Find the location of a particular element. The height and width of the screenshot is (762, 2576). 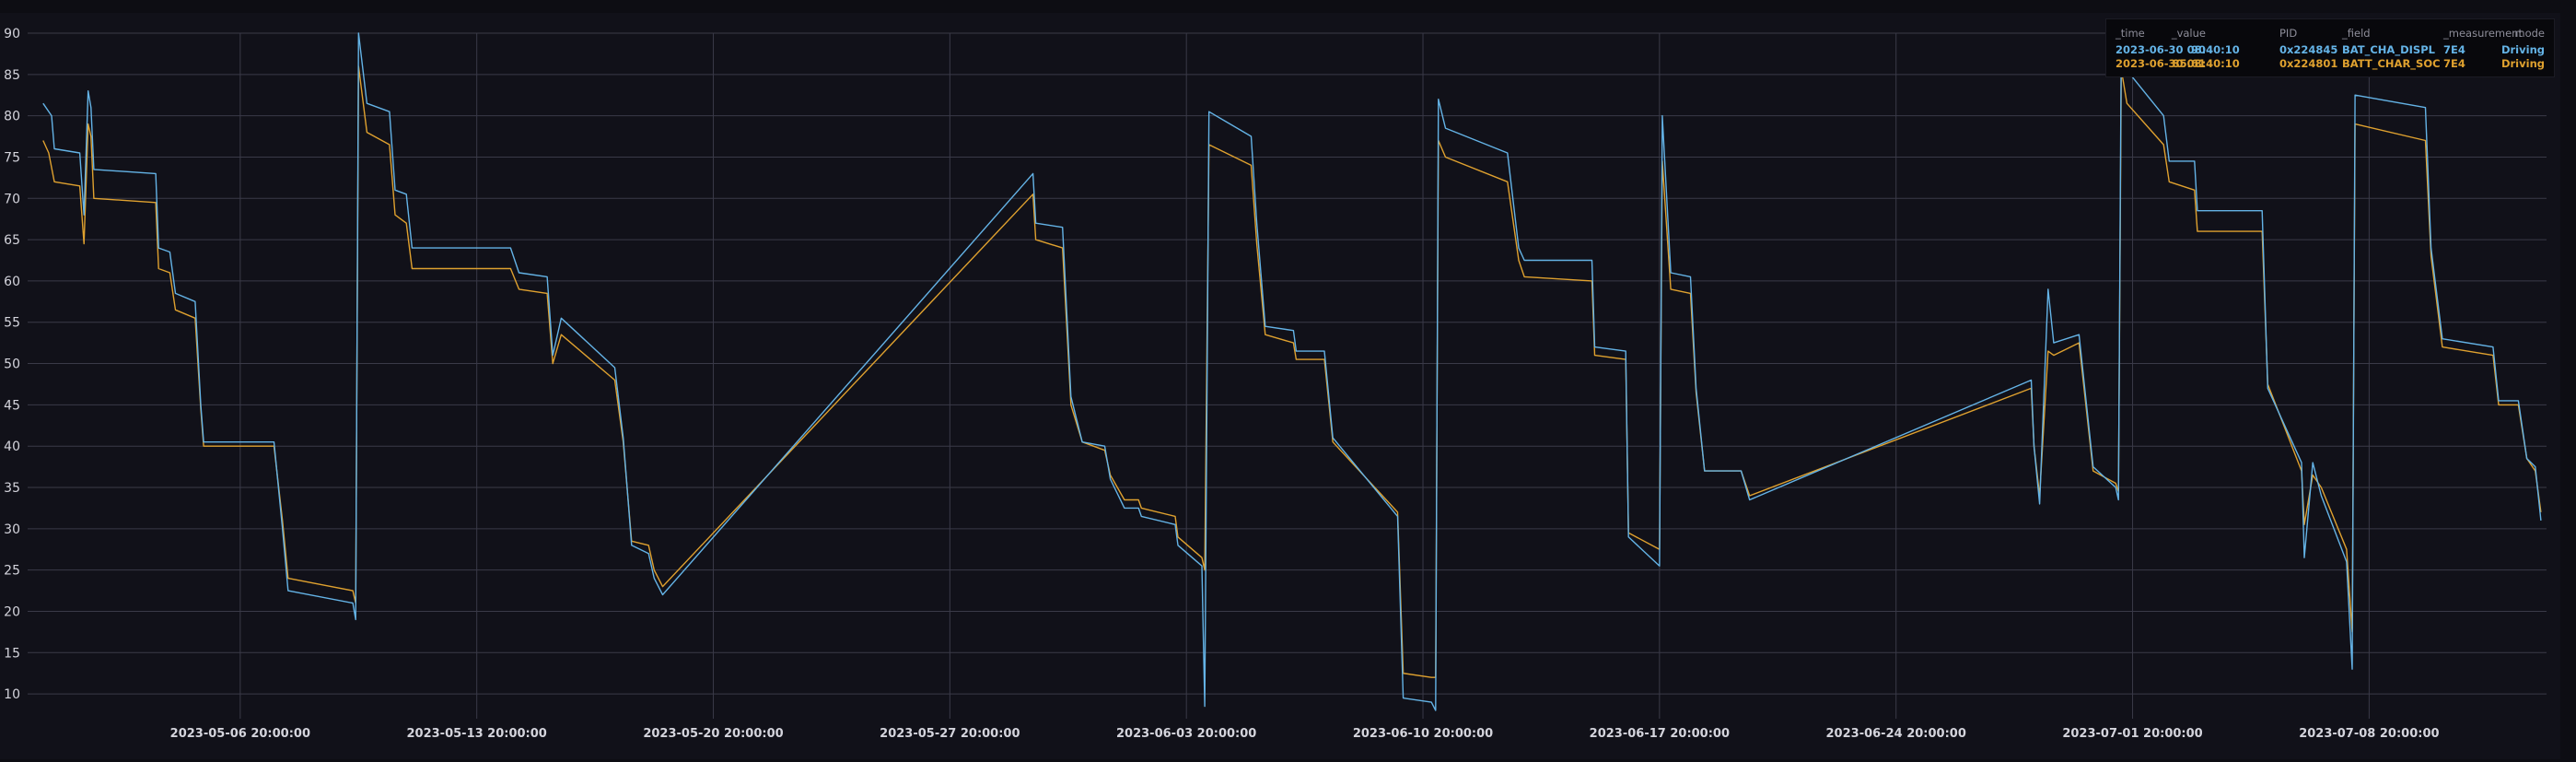

x-tick-label: 2023-07-08 20:00:00 is located at coordinates (2369, 734).